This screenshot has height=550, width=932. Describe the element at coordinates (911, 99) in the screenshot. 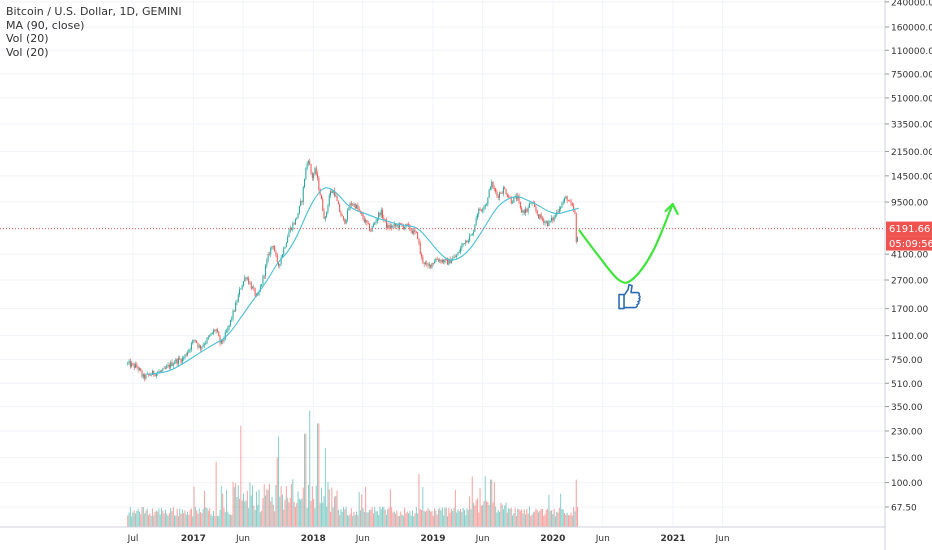

I see `y-tick-label: 51000.00` at that location.